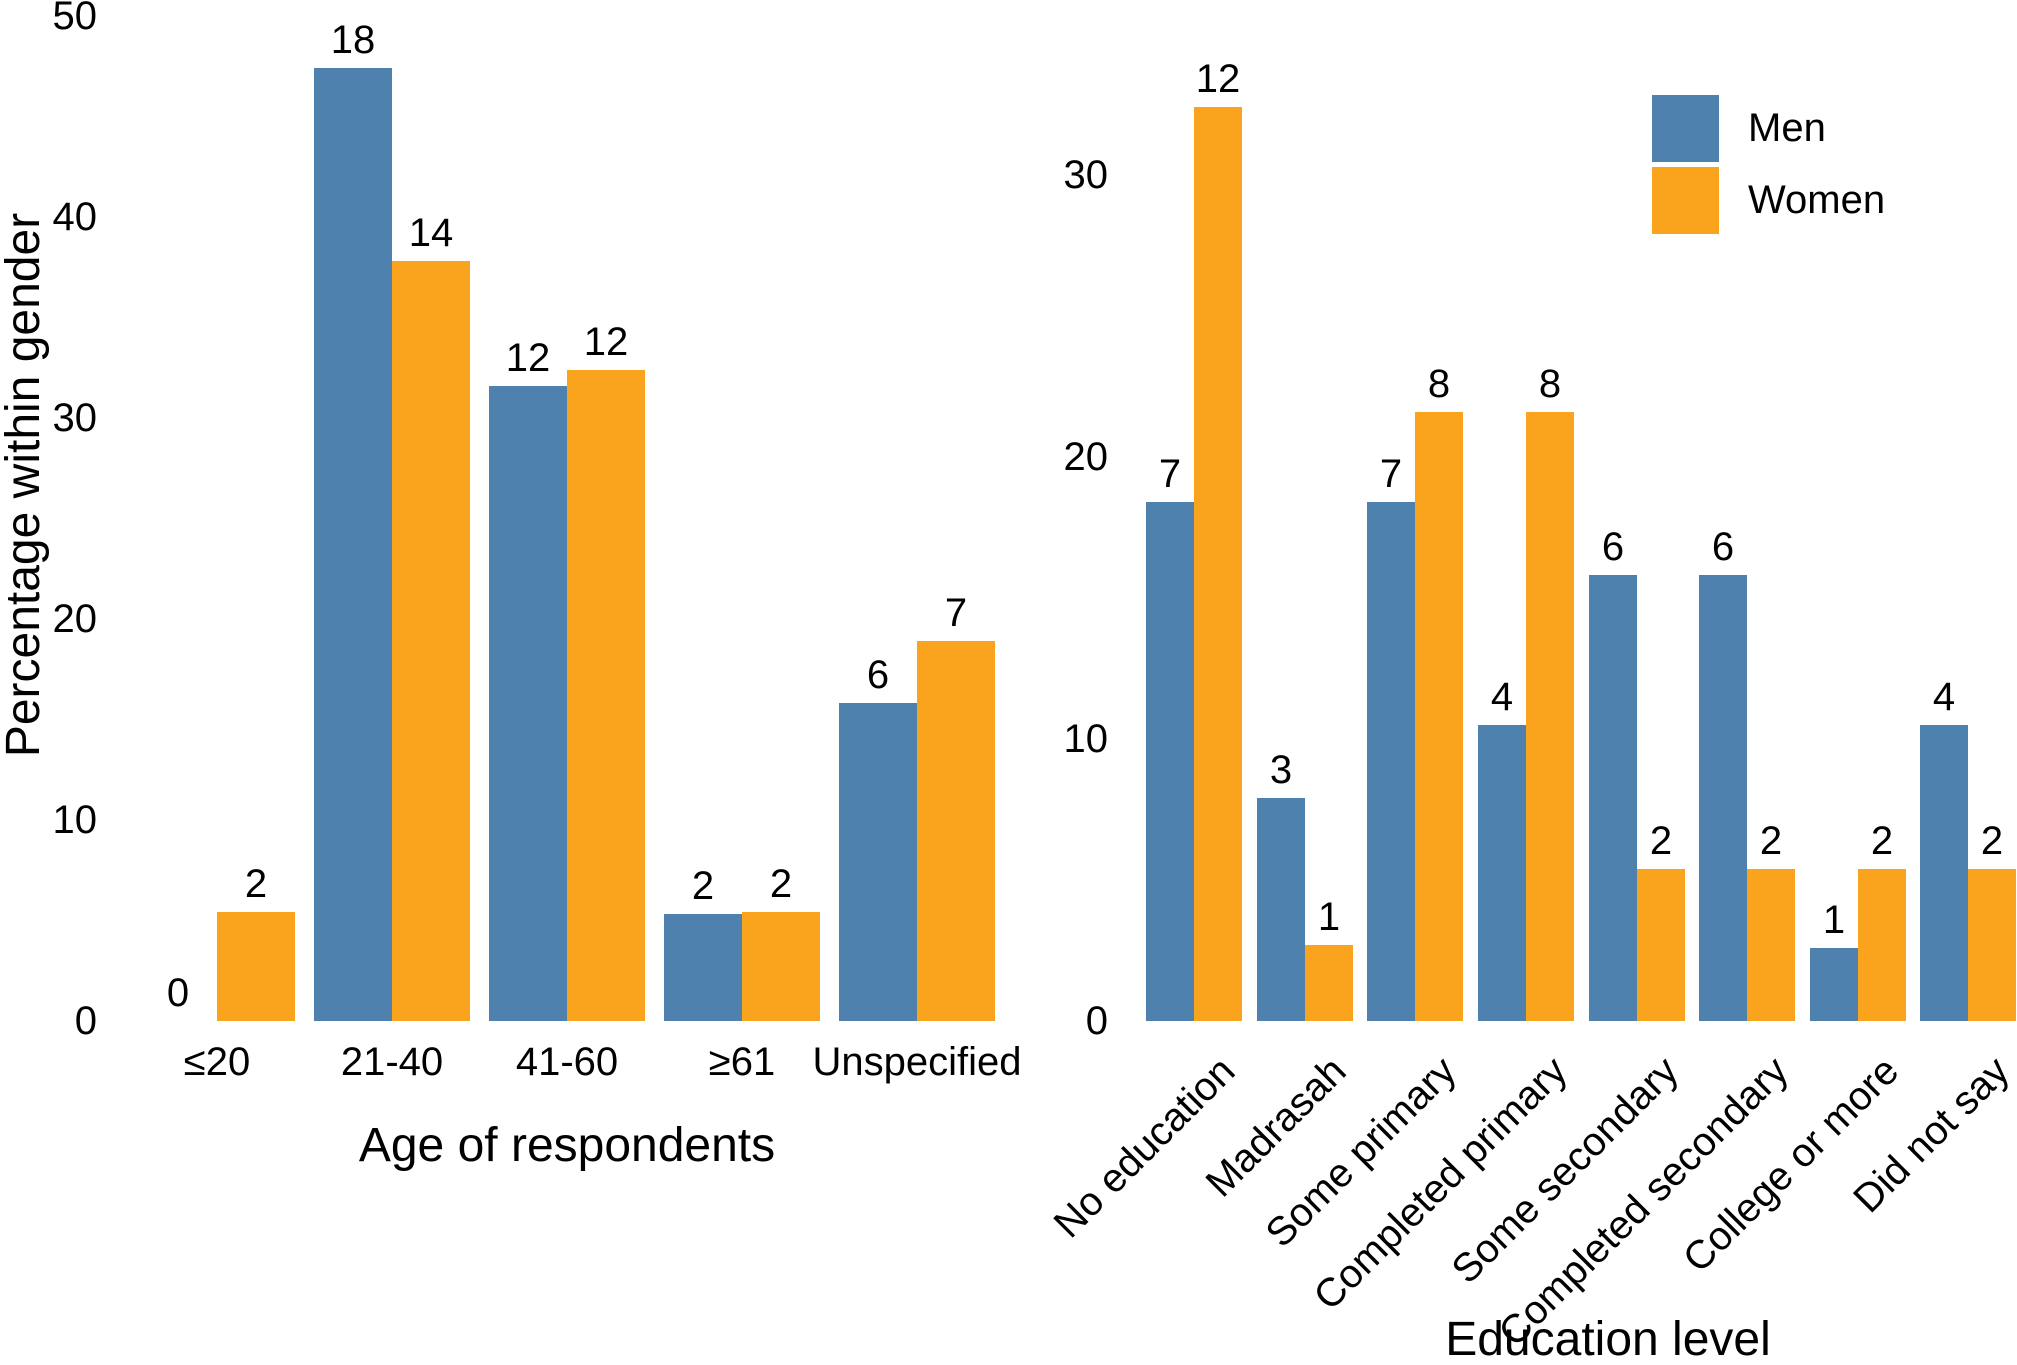  What do you see at coordinates (75, 820) in the screenshot?
I see `y-tick-left-10: 10` at bounding box center [75, 820].